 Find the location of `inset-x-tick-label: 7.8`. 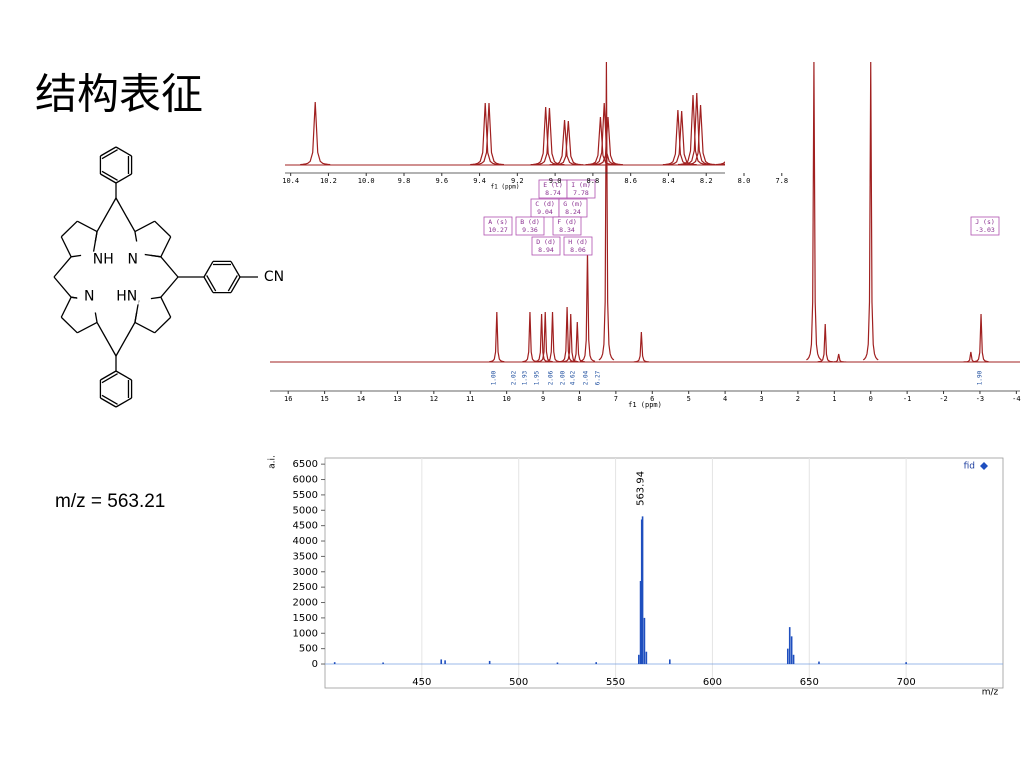

inset-x-tick-label: 7.8 is located at coordinates (781, 181).